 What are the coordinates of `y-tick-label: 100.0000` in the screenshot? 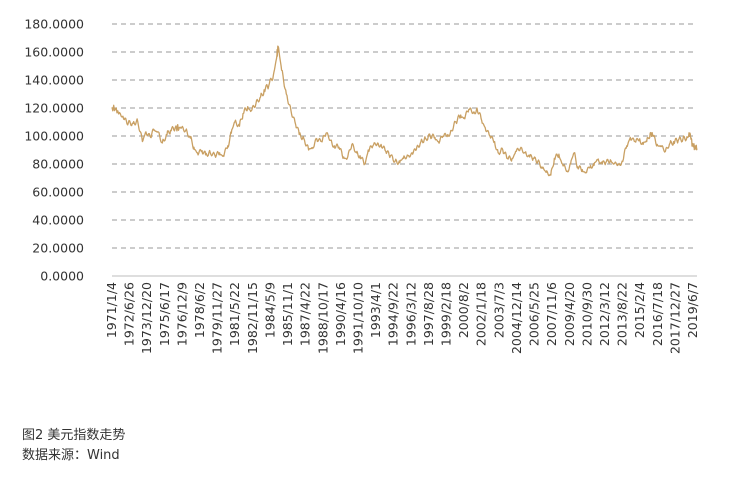 It's located at (54, 136).